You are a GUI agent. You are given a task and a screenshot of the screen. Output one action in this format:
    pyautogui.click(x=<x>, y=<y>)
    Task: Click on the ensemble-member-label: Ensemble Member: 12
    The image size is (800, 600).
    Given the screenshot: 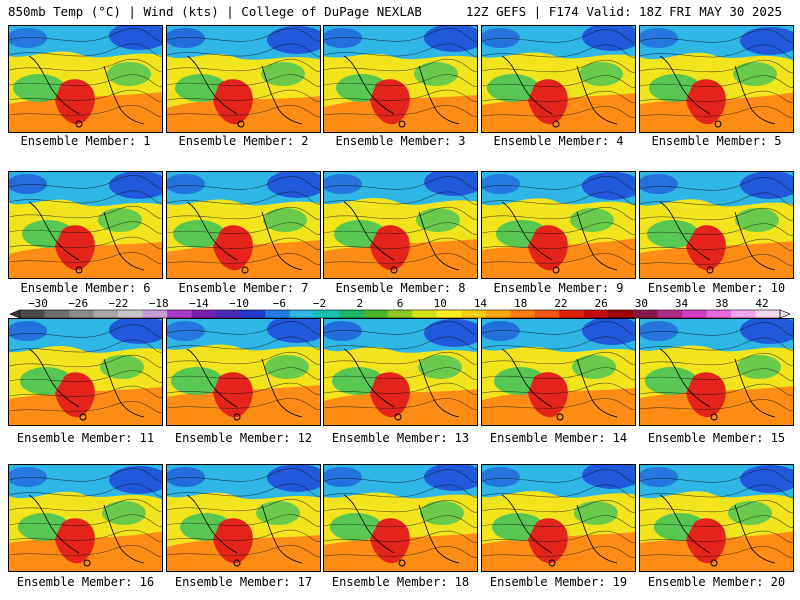 What is the action you would take?
    pyautogui.click(x=243, y=438)
    